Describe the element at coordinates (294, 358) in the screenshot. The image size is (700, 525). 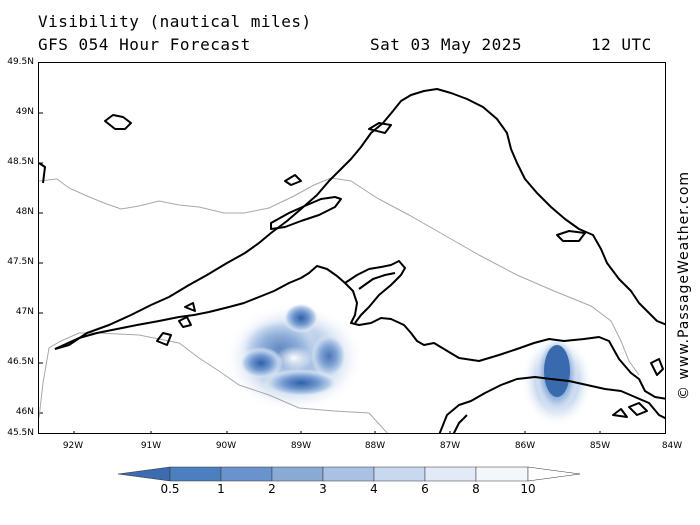
I see `fog-field-west` at that location.